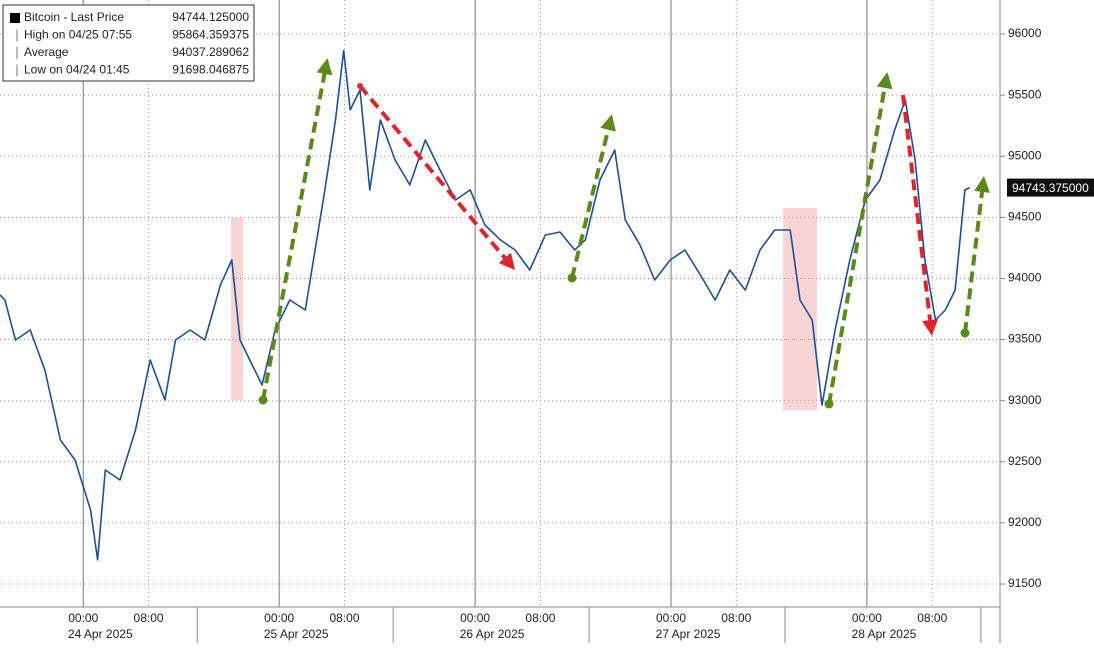  I want to click on highlight, so click(800, 309).